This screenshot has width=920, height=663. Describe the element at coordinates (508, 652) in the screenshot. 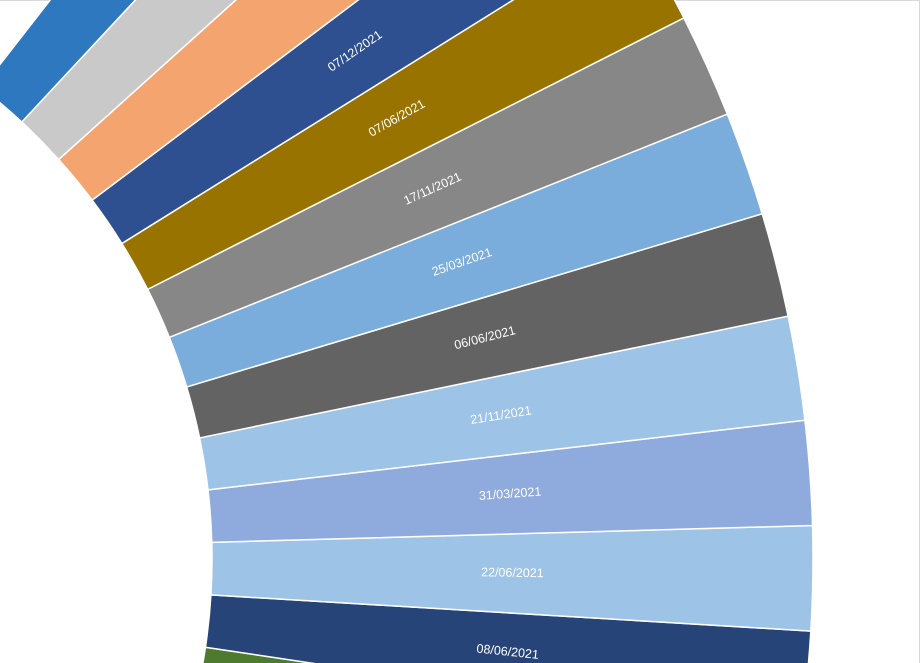

I see `segment-label: 08/06/2021` at that location.